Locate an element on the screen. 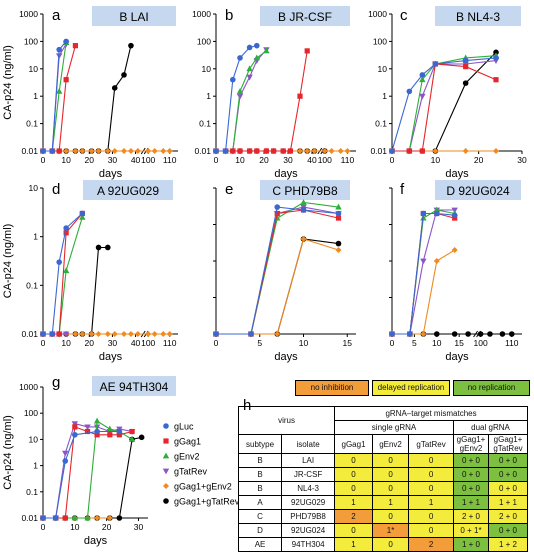 This screenshot has width=534, height=552. header-single: single gRNA is located at coordinates (394, 427).